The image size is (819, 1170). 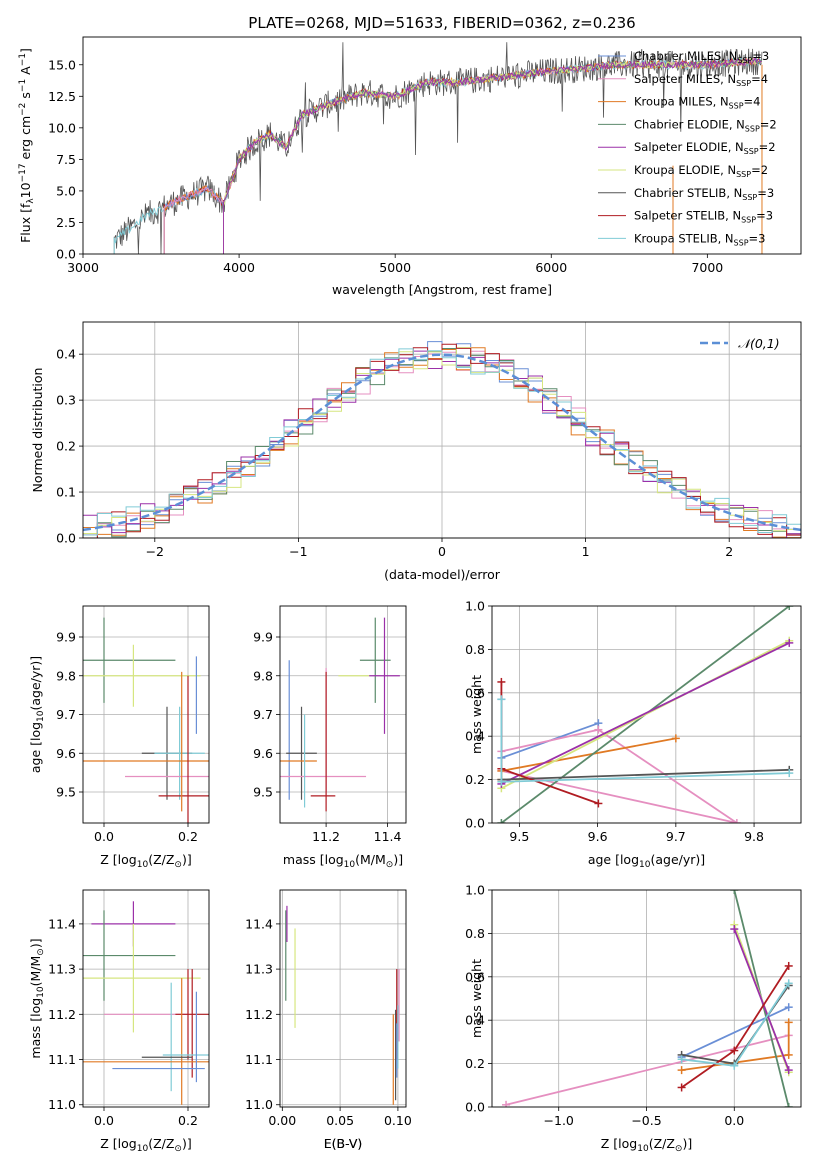 I want to click on x-tick-label: −0.5, so click(x=646, y=1120).